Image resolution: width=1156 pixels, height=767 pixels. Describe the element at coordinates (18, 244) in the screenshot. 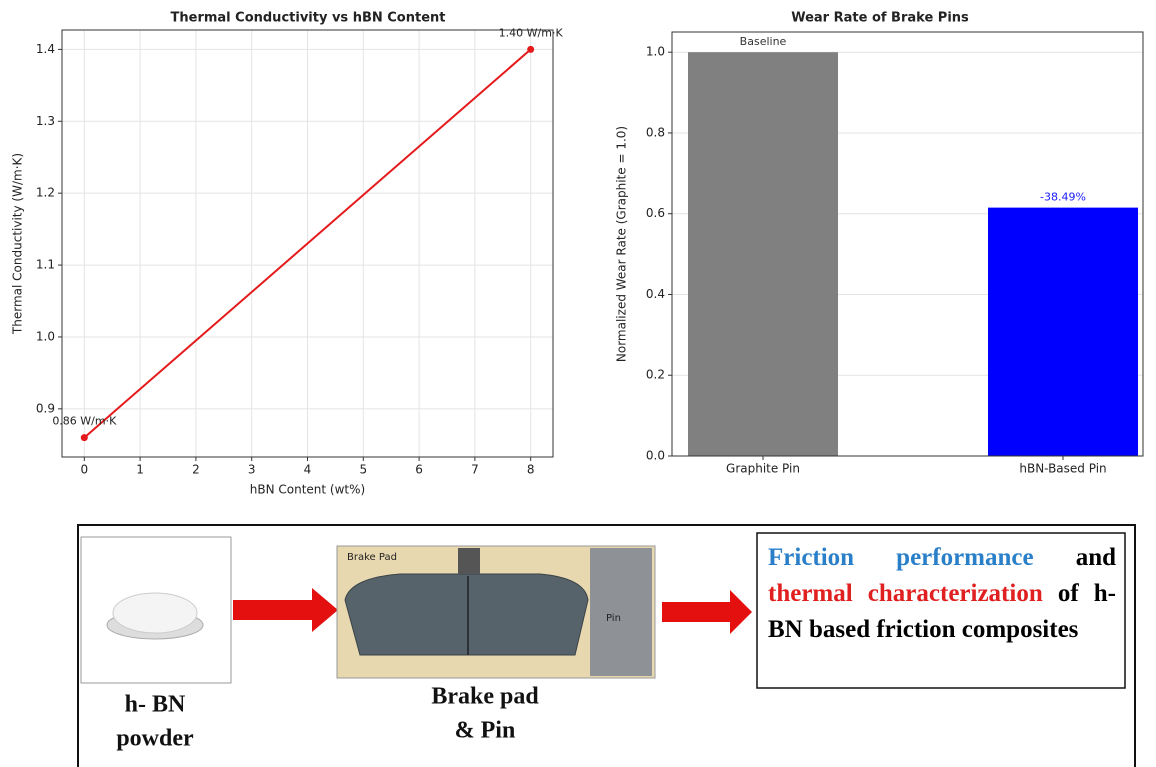

I see `y-axis-label: Thermal Conductivity (W/m·K)` at that location.